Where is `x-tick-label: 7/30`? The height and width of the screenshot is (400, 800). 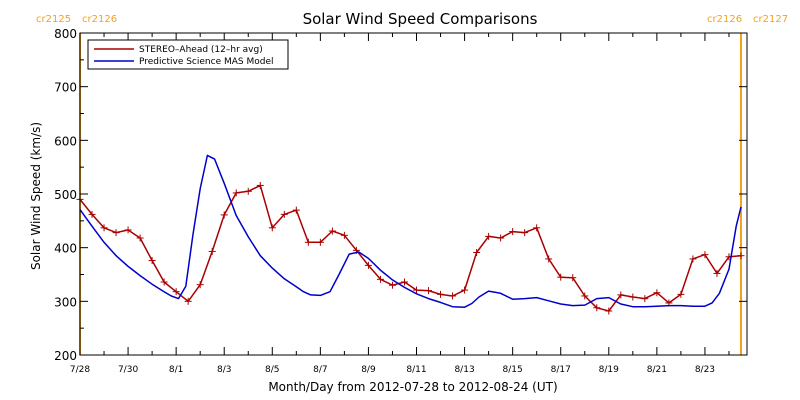 x-tick-label: 7/30 is located at coordinates (128, 370).